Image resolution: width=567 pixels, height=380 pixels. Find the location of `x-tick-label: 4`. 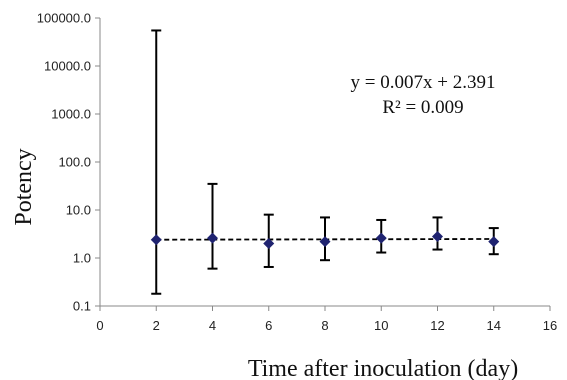

x-tick-label: 4 is located at coordinates (212, 325).